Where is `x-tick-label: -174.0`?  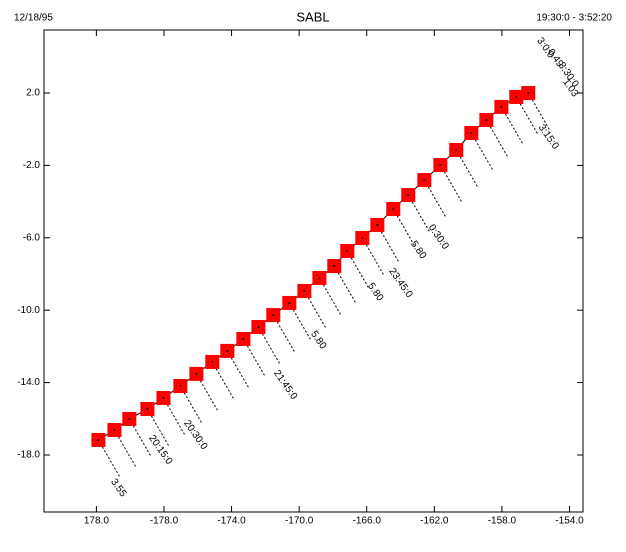
x-tick-label: -174.0 is located at coordinates (231, 521).